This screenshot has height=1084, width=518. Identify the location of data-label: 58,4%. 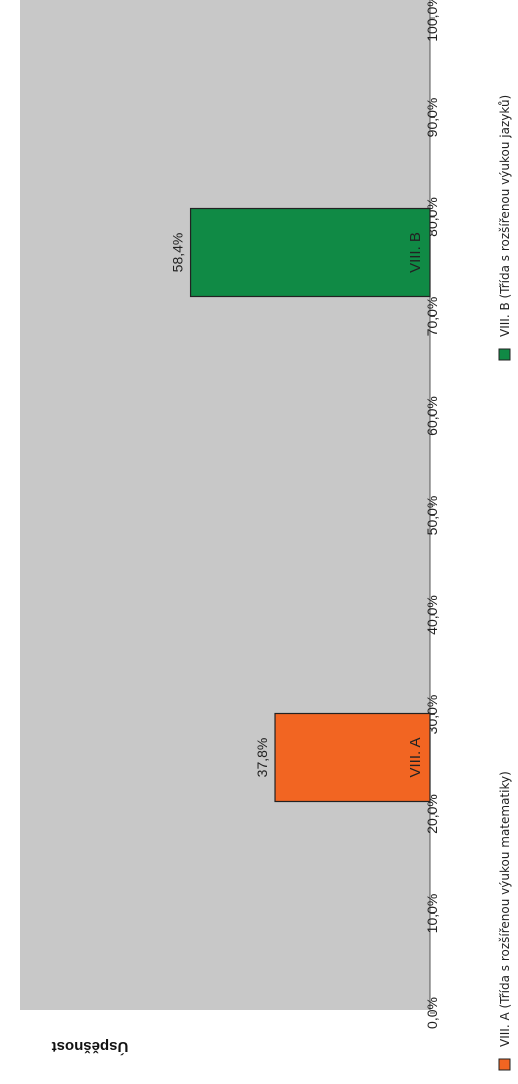
(178, 253).